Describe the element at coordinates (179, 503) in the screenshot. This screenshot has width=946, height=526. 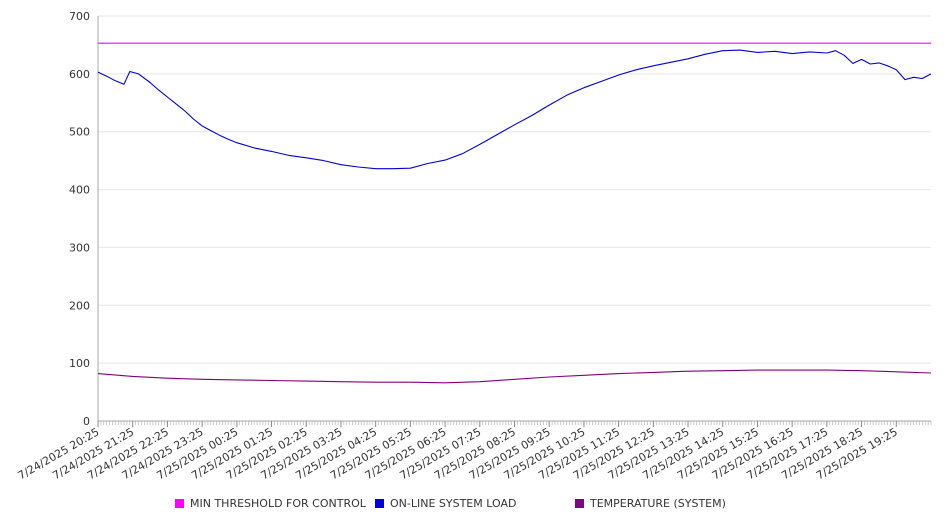
I see `legend-swatch-min-threshold` at that location.